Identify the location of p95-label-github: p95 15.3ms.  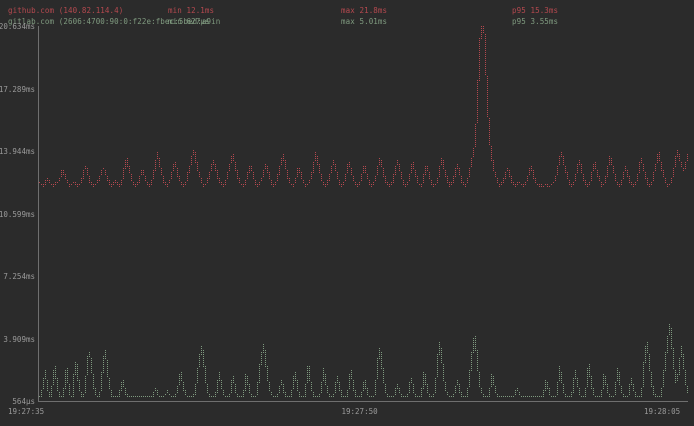
(535, 10).